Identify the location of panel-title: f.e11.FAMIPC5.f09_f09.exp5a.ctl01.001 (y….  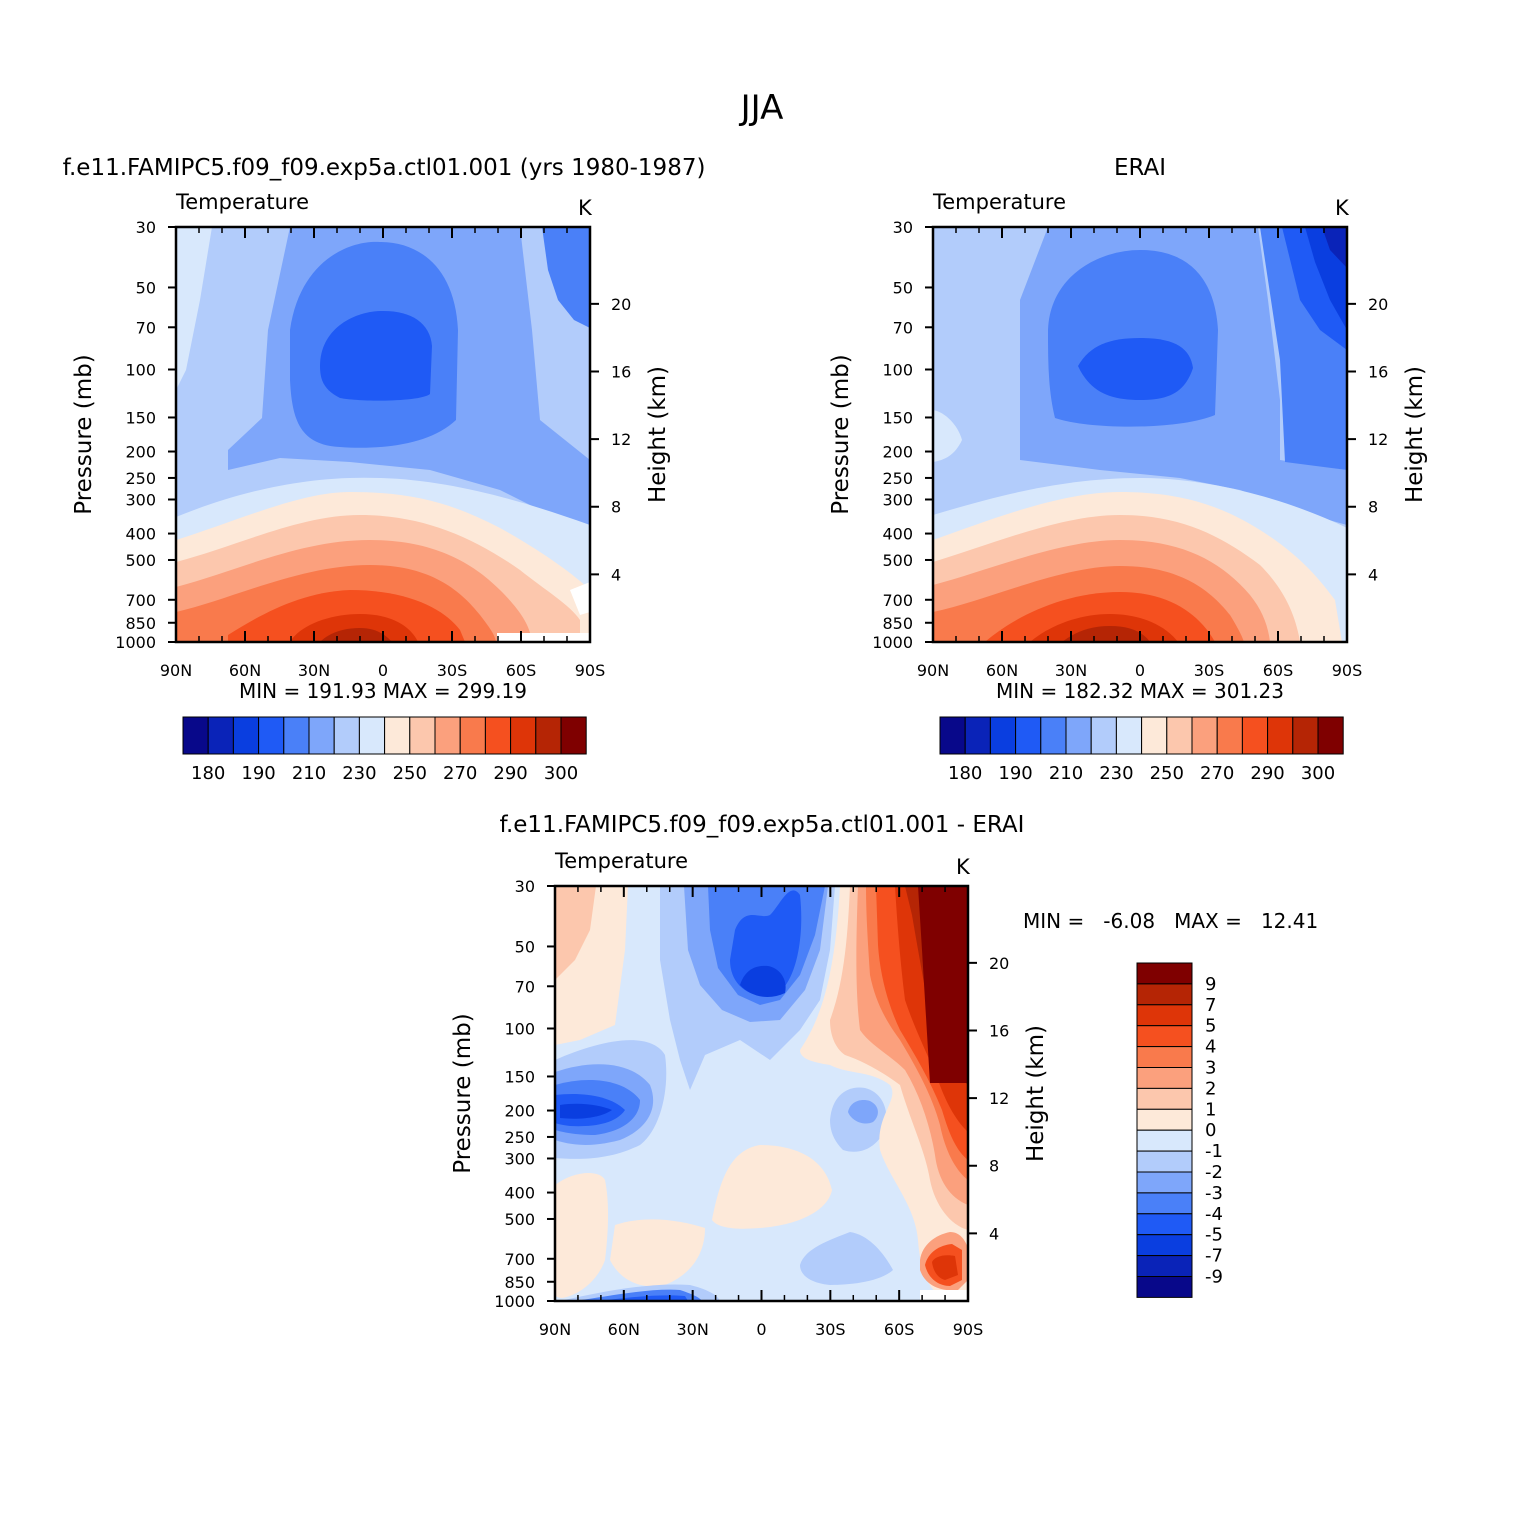
(384, 168).